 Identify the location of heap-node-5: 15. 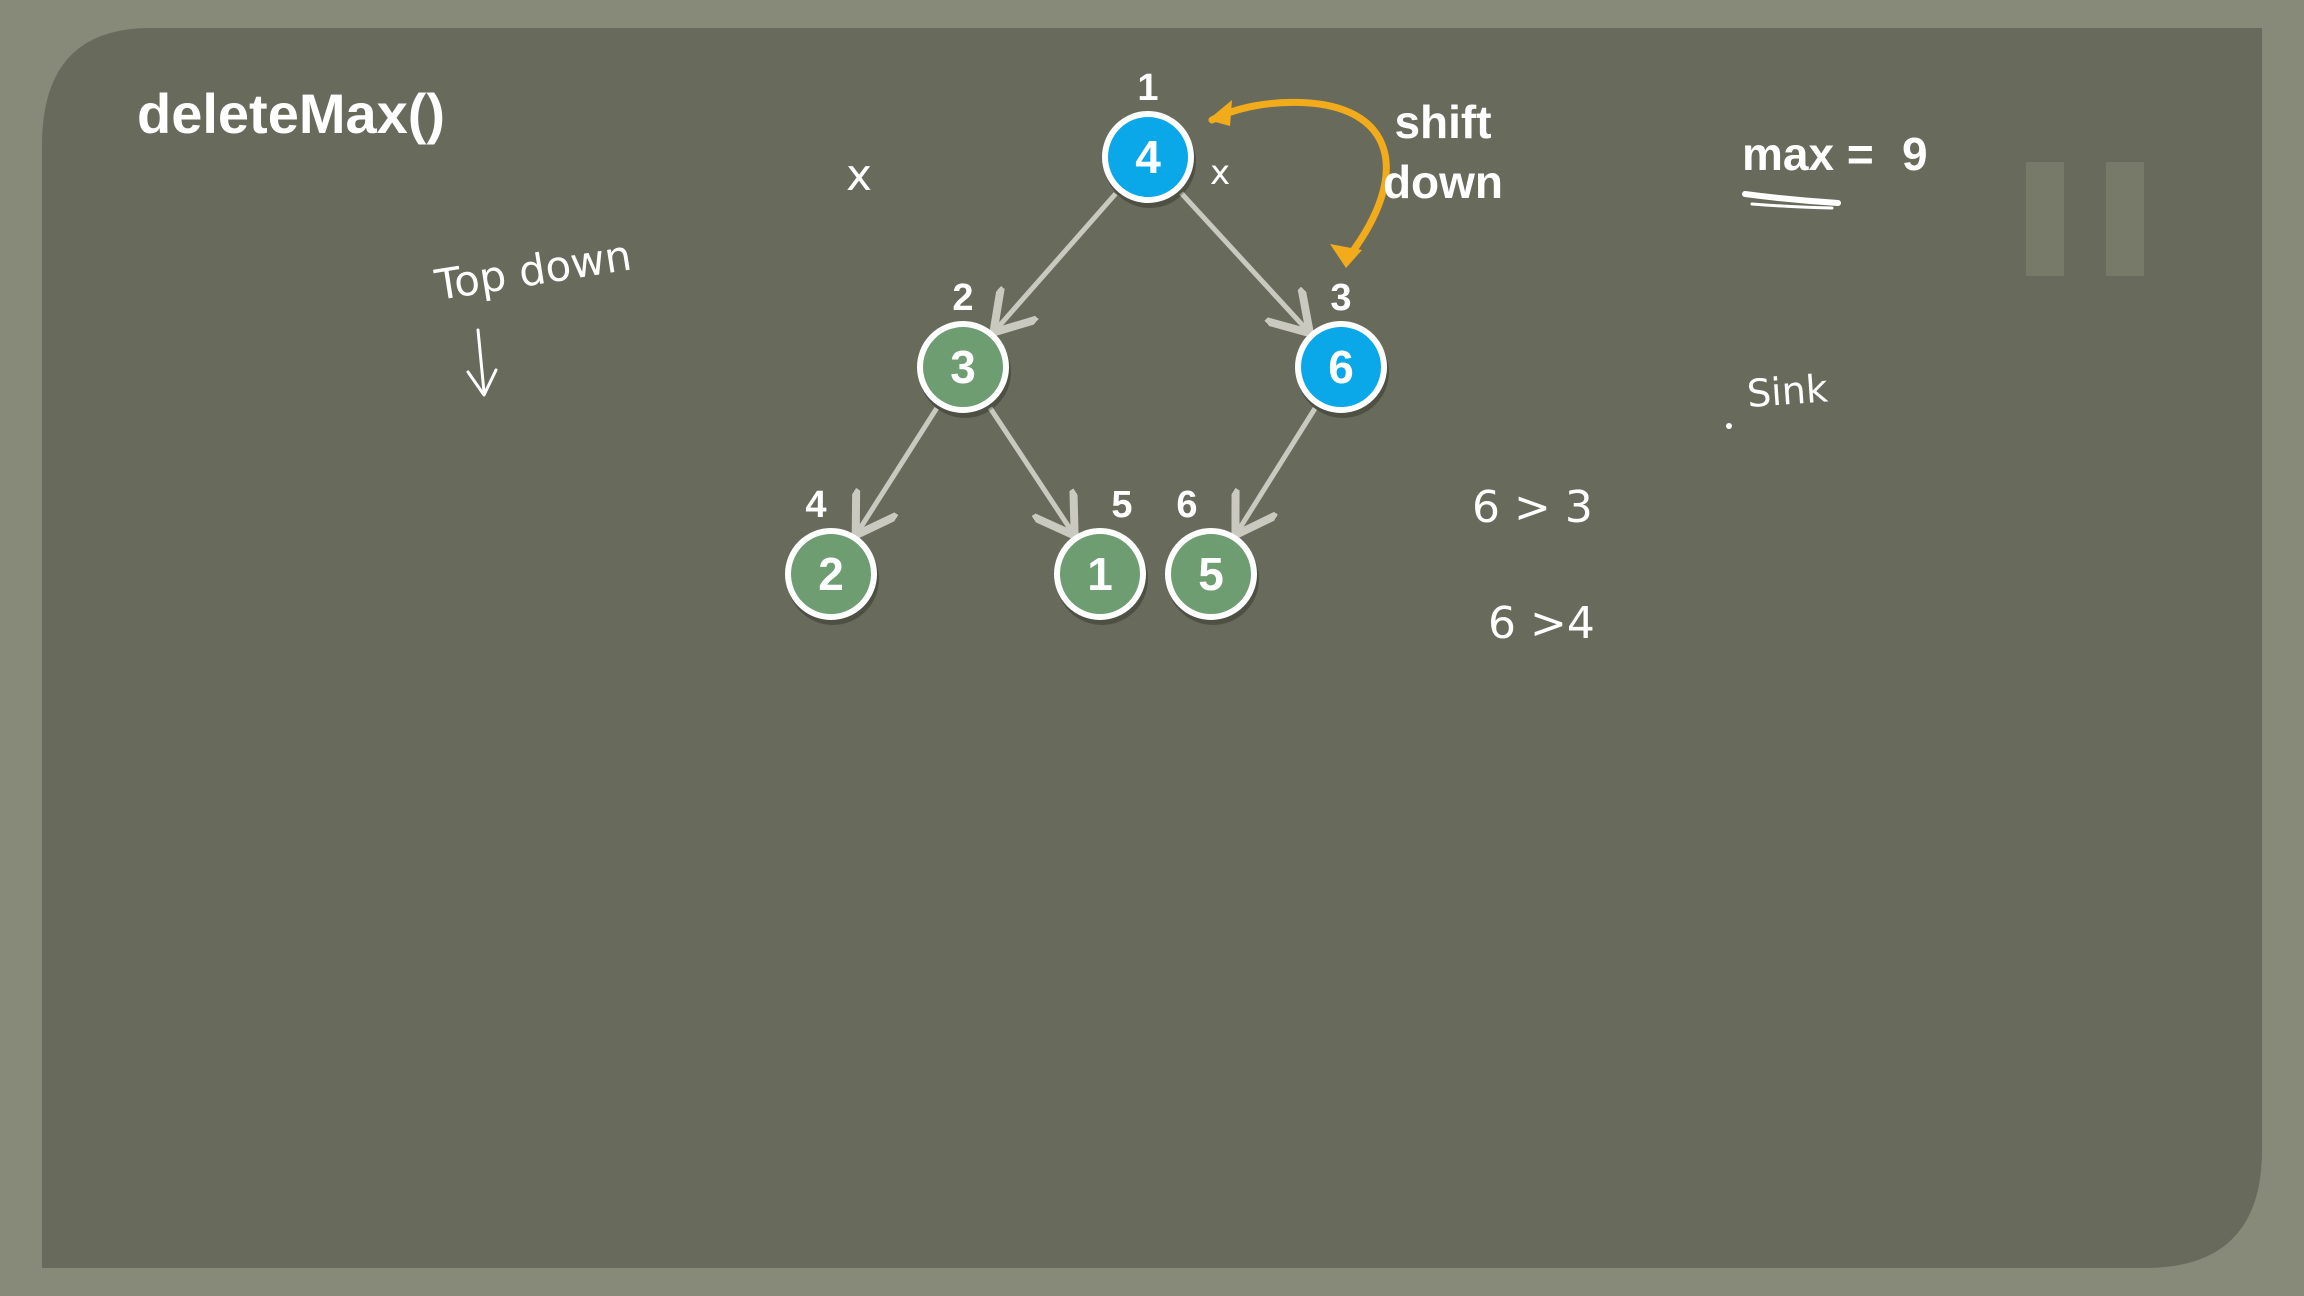
(1101, 554).